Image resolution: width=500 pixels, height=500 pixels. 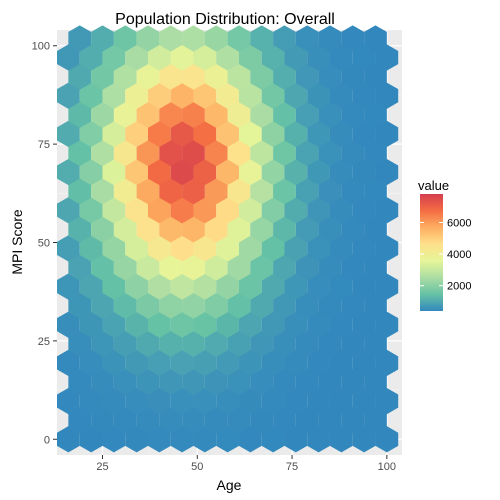 I want to click on y-tick-label: 25, so click(x=44, y=342).